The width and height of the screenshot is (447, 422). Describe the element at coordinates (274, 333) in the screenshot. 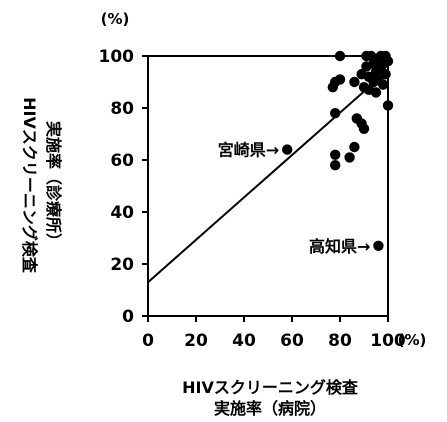

I see `x-axis-ticks: 0 20 40 60 80 100` at that location.